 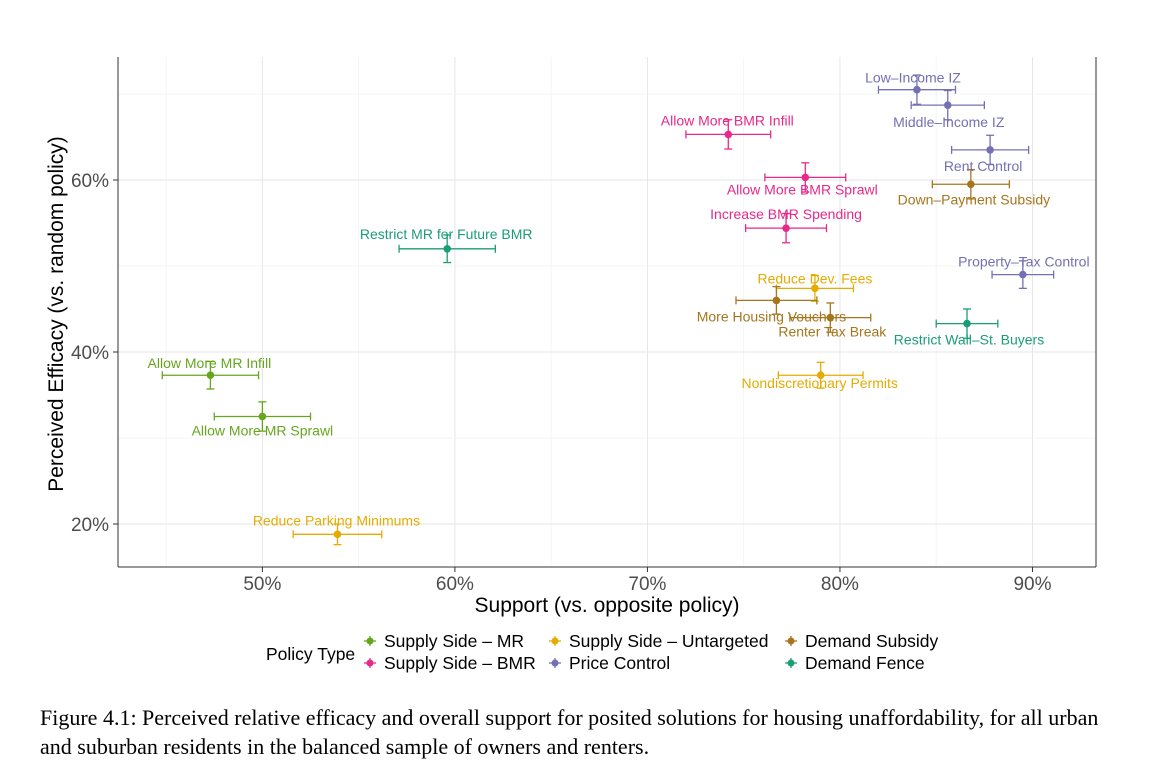 I want to click on point-label: More Housing Vouchers, so click(x=771, y=316).